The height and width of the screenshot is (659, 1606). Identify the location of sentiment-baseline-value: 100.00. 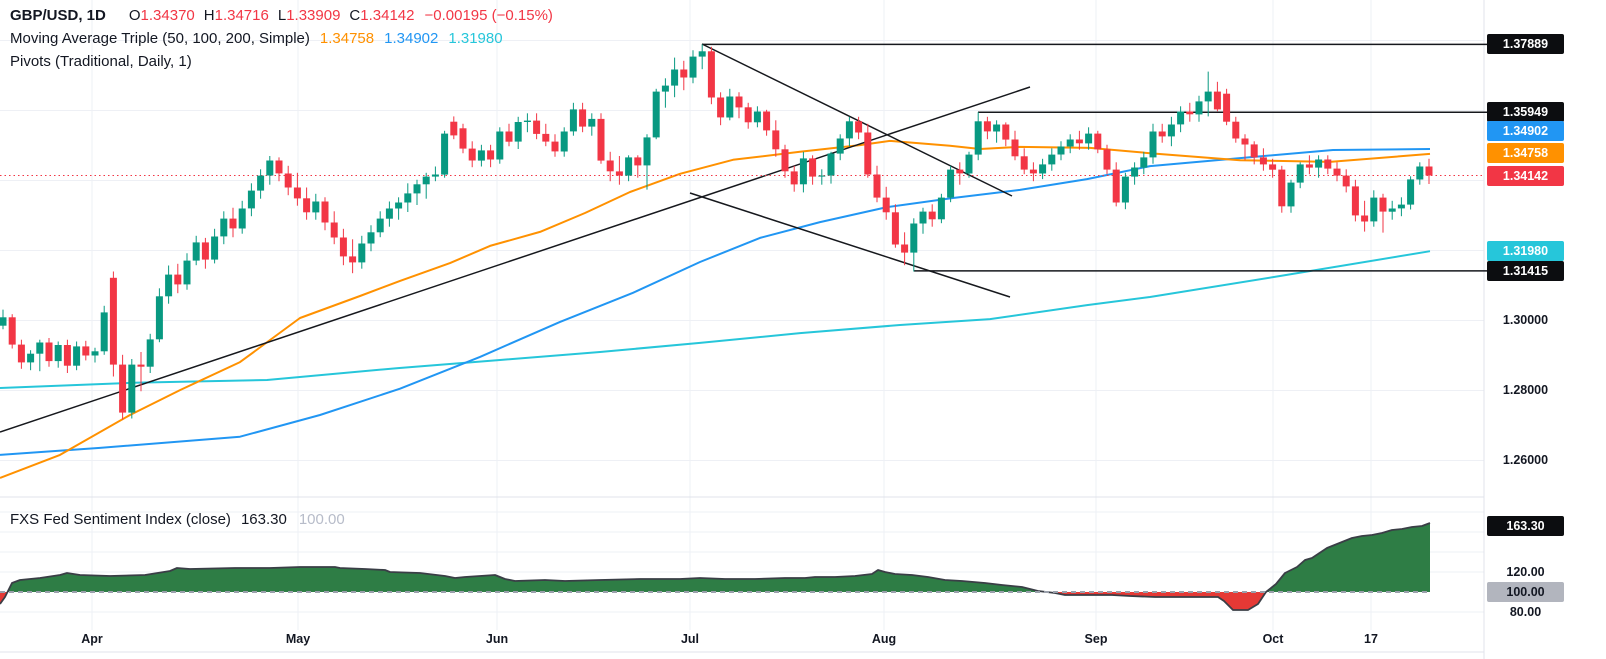
(321, 519).